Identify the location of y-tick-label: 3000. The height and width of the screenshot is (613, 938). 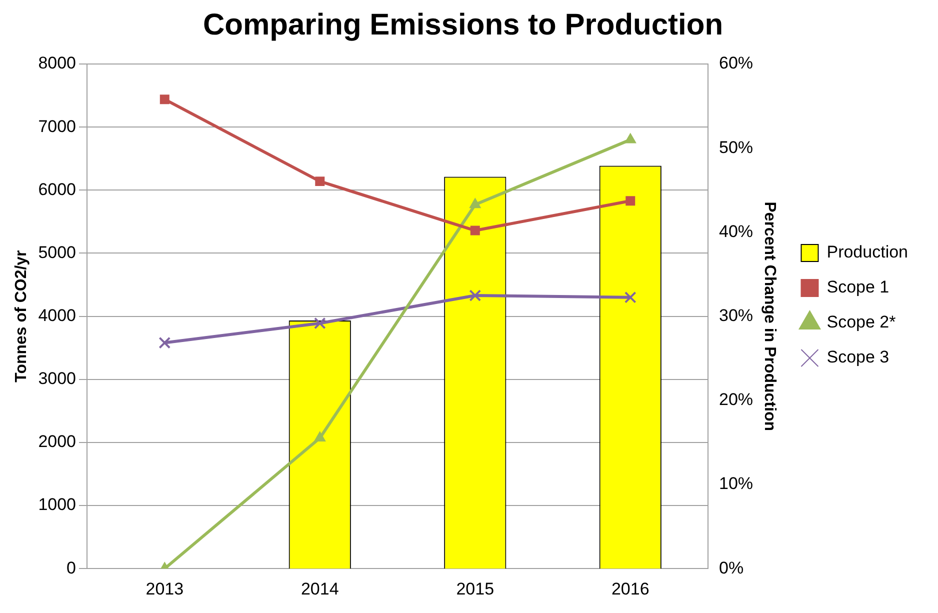
(57, 378).